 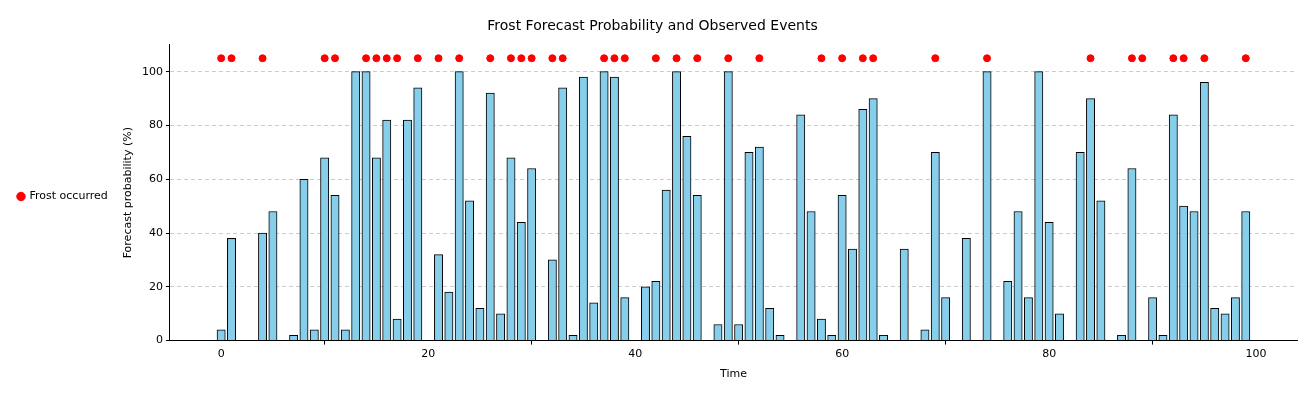 I want to click on y-tick-label: 40, so click(x=155, y=232).